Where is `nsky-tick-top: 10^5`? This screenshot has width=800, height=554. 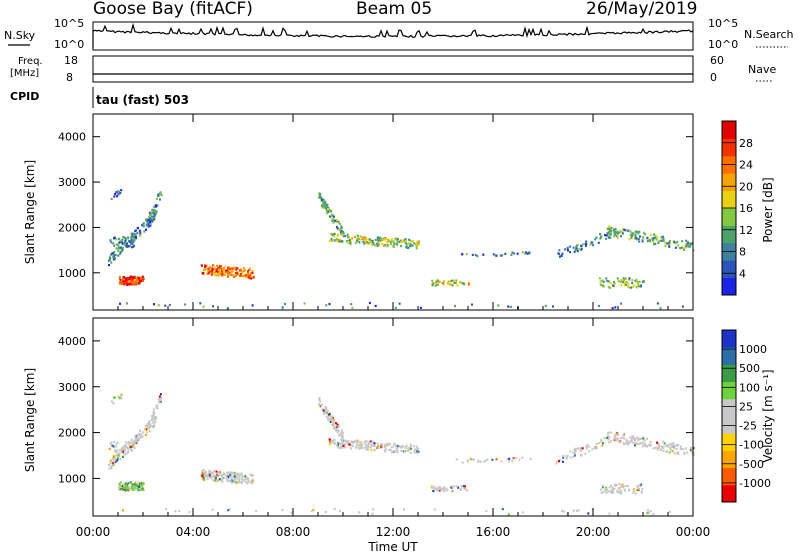 nsky-tick-top: 10^5 is located at coordinates (69, 23).